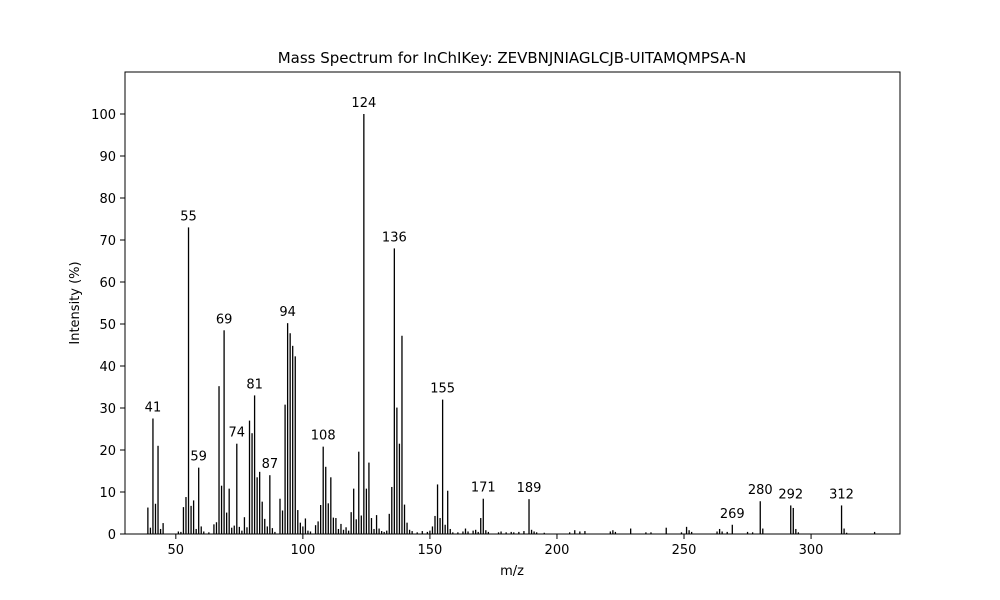 Image resolution: width=1000 pixels, height=600 pixels. I want to click on y-tick-label: 0, so click(112, 535).